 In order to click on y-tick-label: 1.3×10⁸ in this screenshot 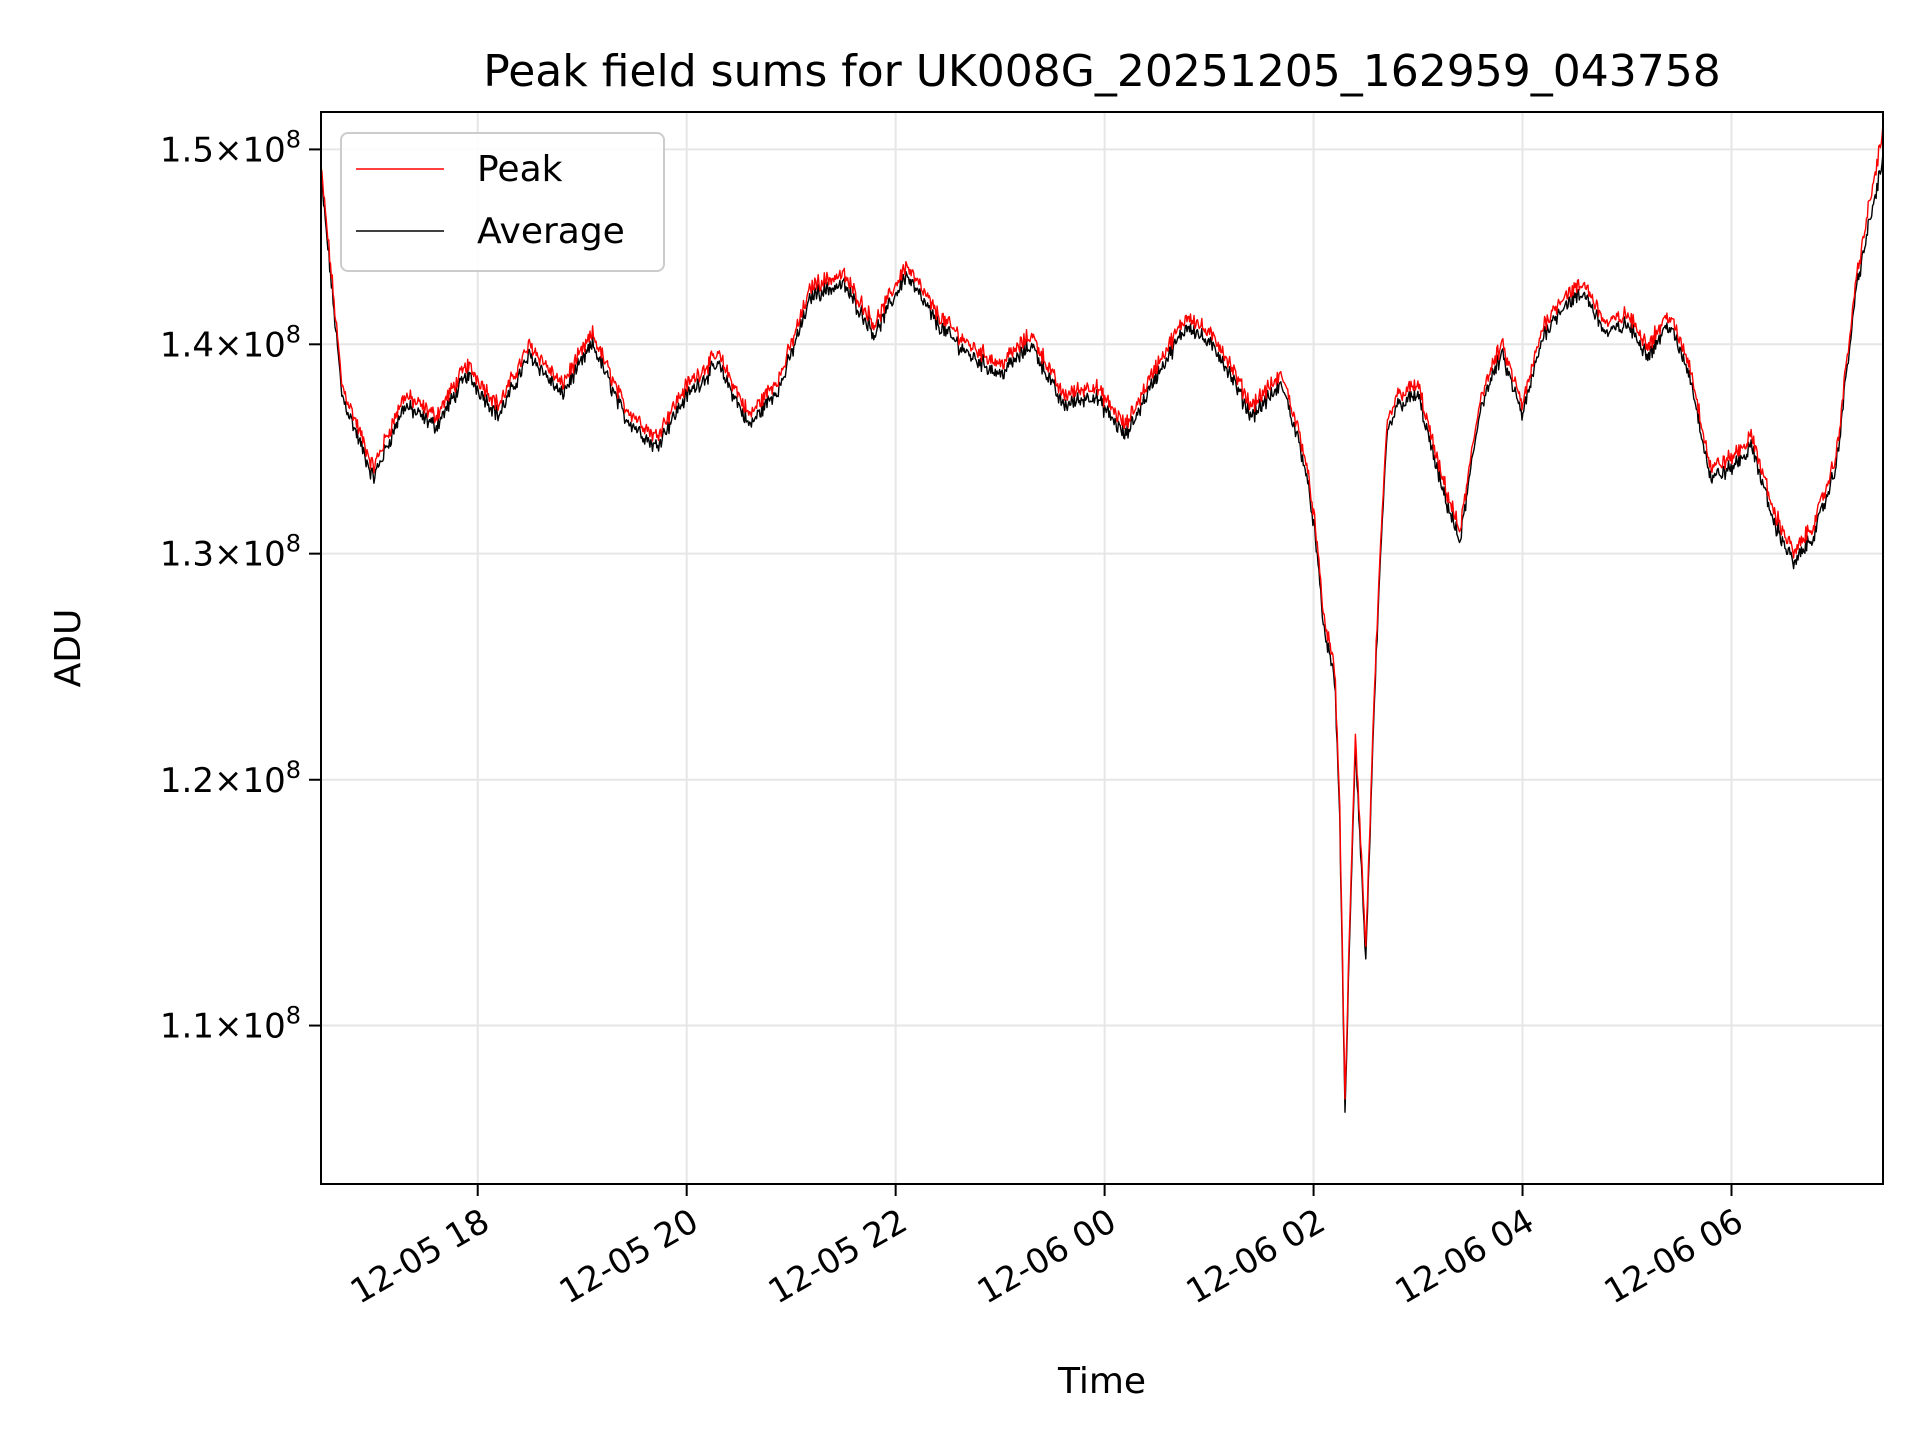, I will do `click(230, 552)`.